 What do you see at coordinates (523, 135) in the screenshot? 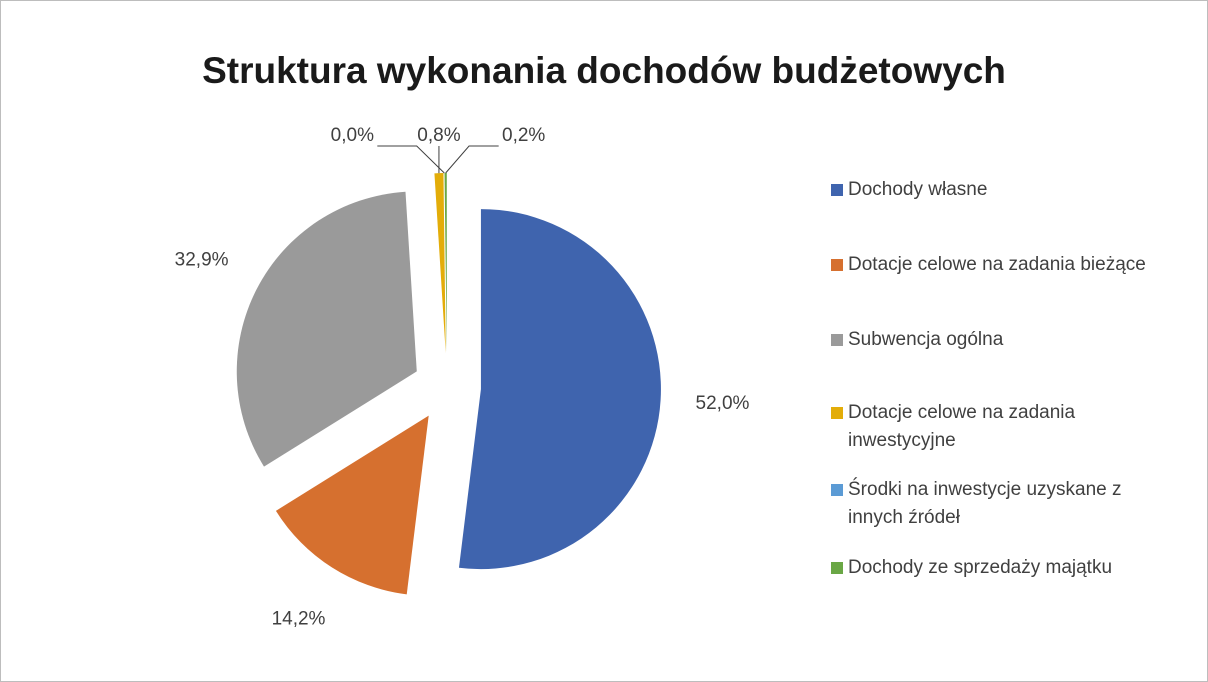
I see `data-label: 0,2%` at bounding box center [523, 135].